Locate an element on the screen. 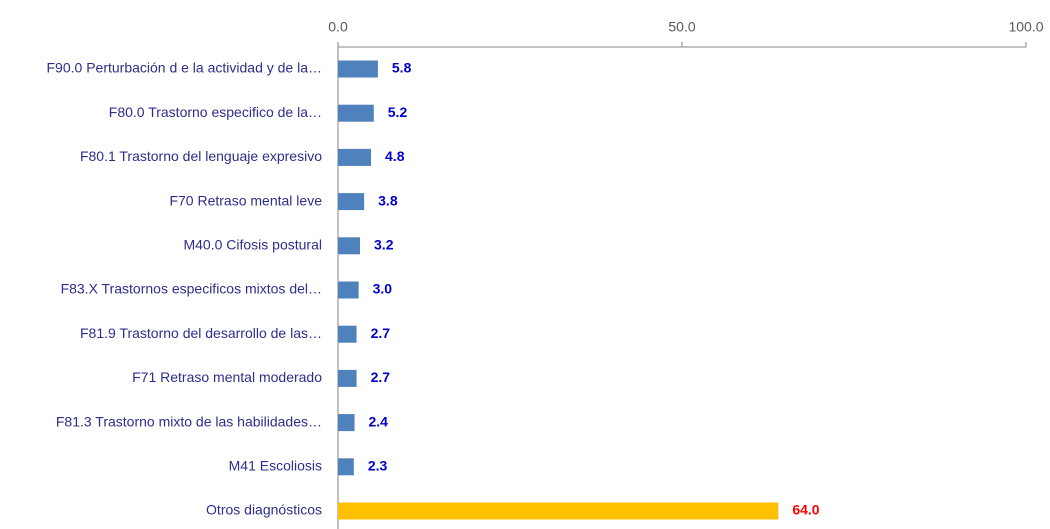 The width and height of the screenshot is (1050, 529). y-tick-label: M40.0 Cifosis postural is located at coordinates (252, 245).